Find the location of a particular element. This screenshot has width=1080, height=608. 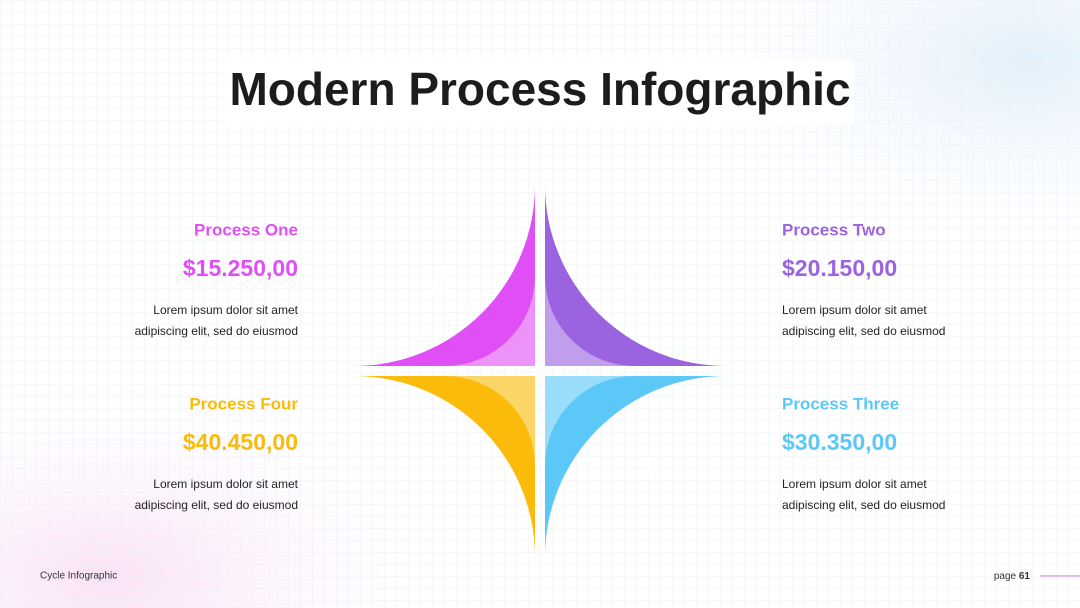

title-box is located at coordinates (540, 92).